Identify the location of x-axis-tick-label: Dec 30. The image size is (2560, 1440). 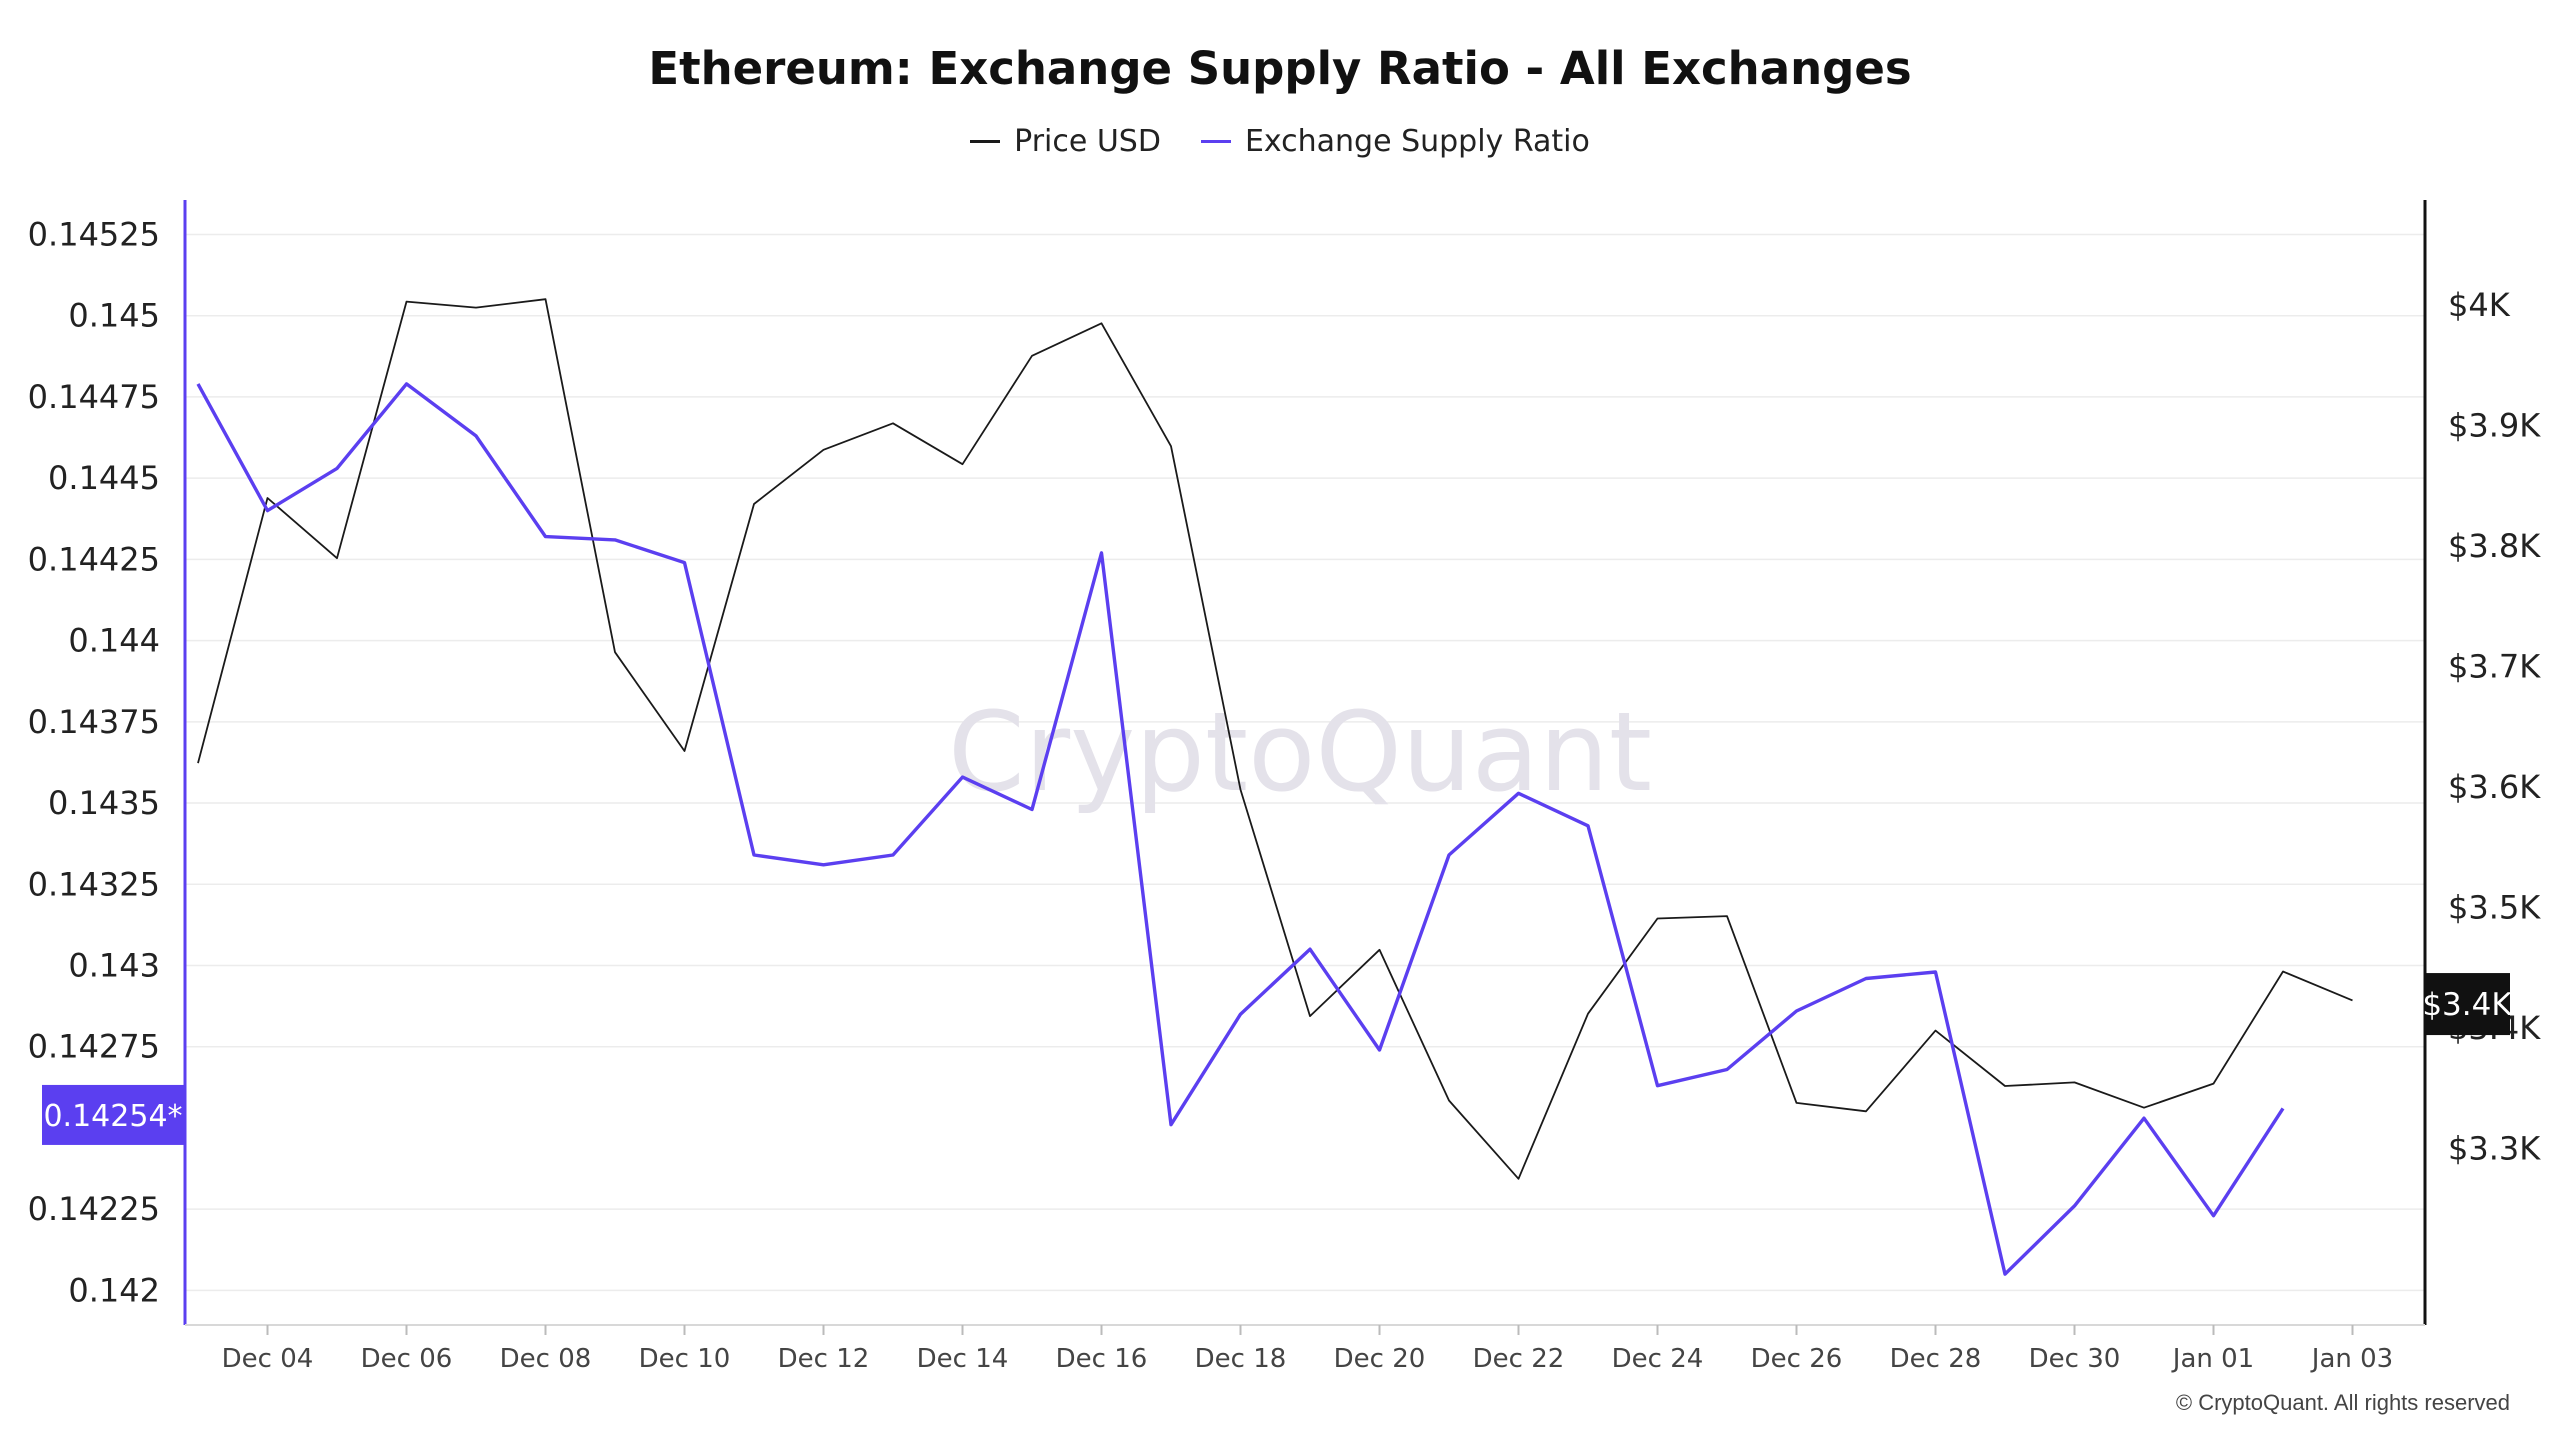
(2075, 1359).